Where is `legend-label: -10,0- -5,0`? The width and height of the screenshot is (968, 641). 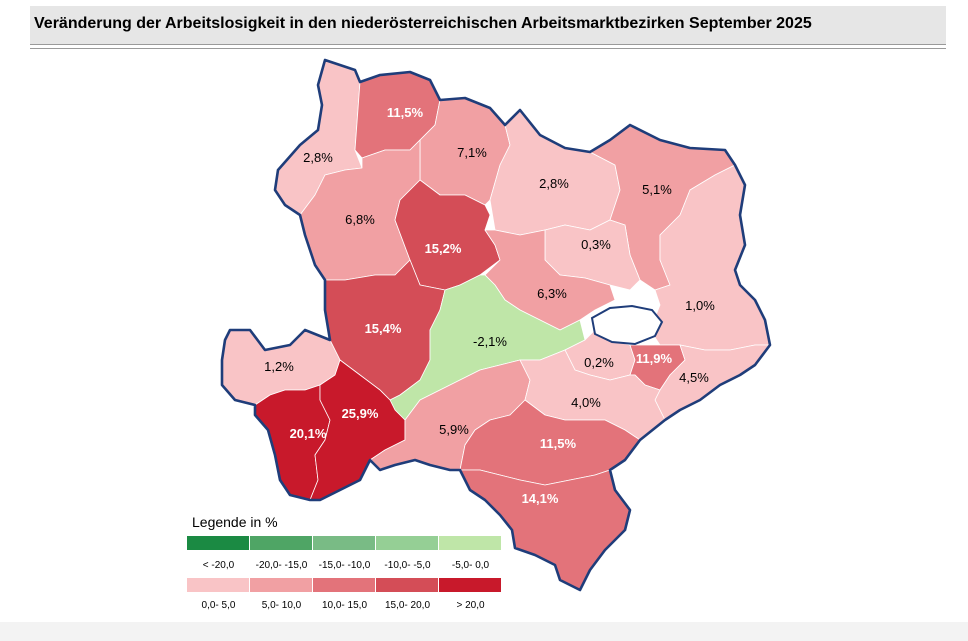
legend-label: -10,0- -5,0 is located at coordinates (407, 565).